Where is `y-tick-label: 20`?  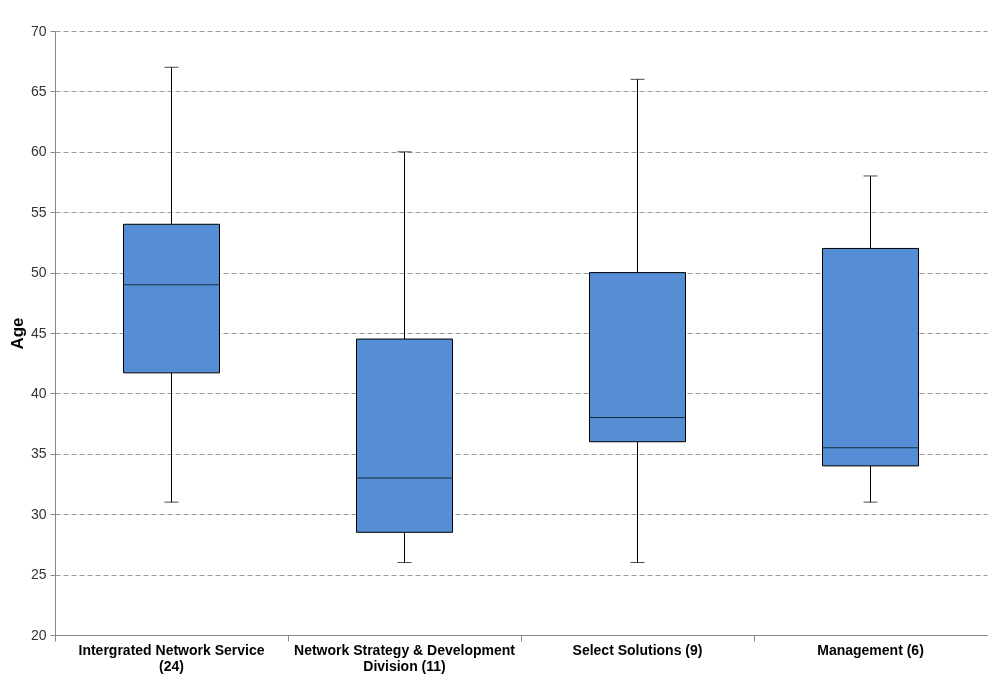 y-tick-label: 20 is located at coordinates (38, 634).